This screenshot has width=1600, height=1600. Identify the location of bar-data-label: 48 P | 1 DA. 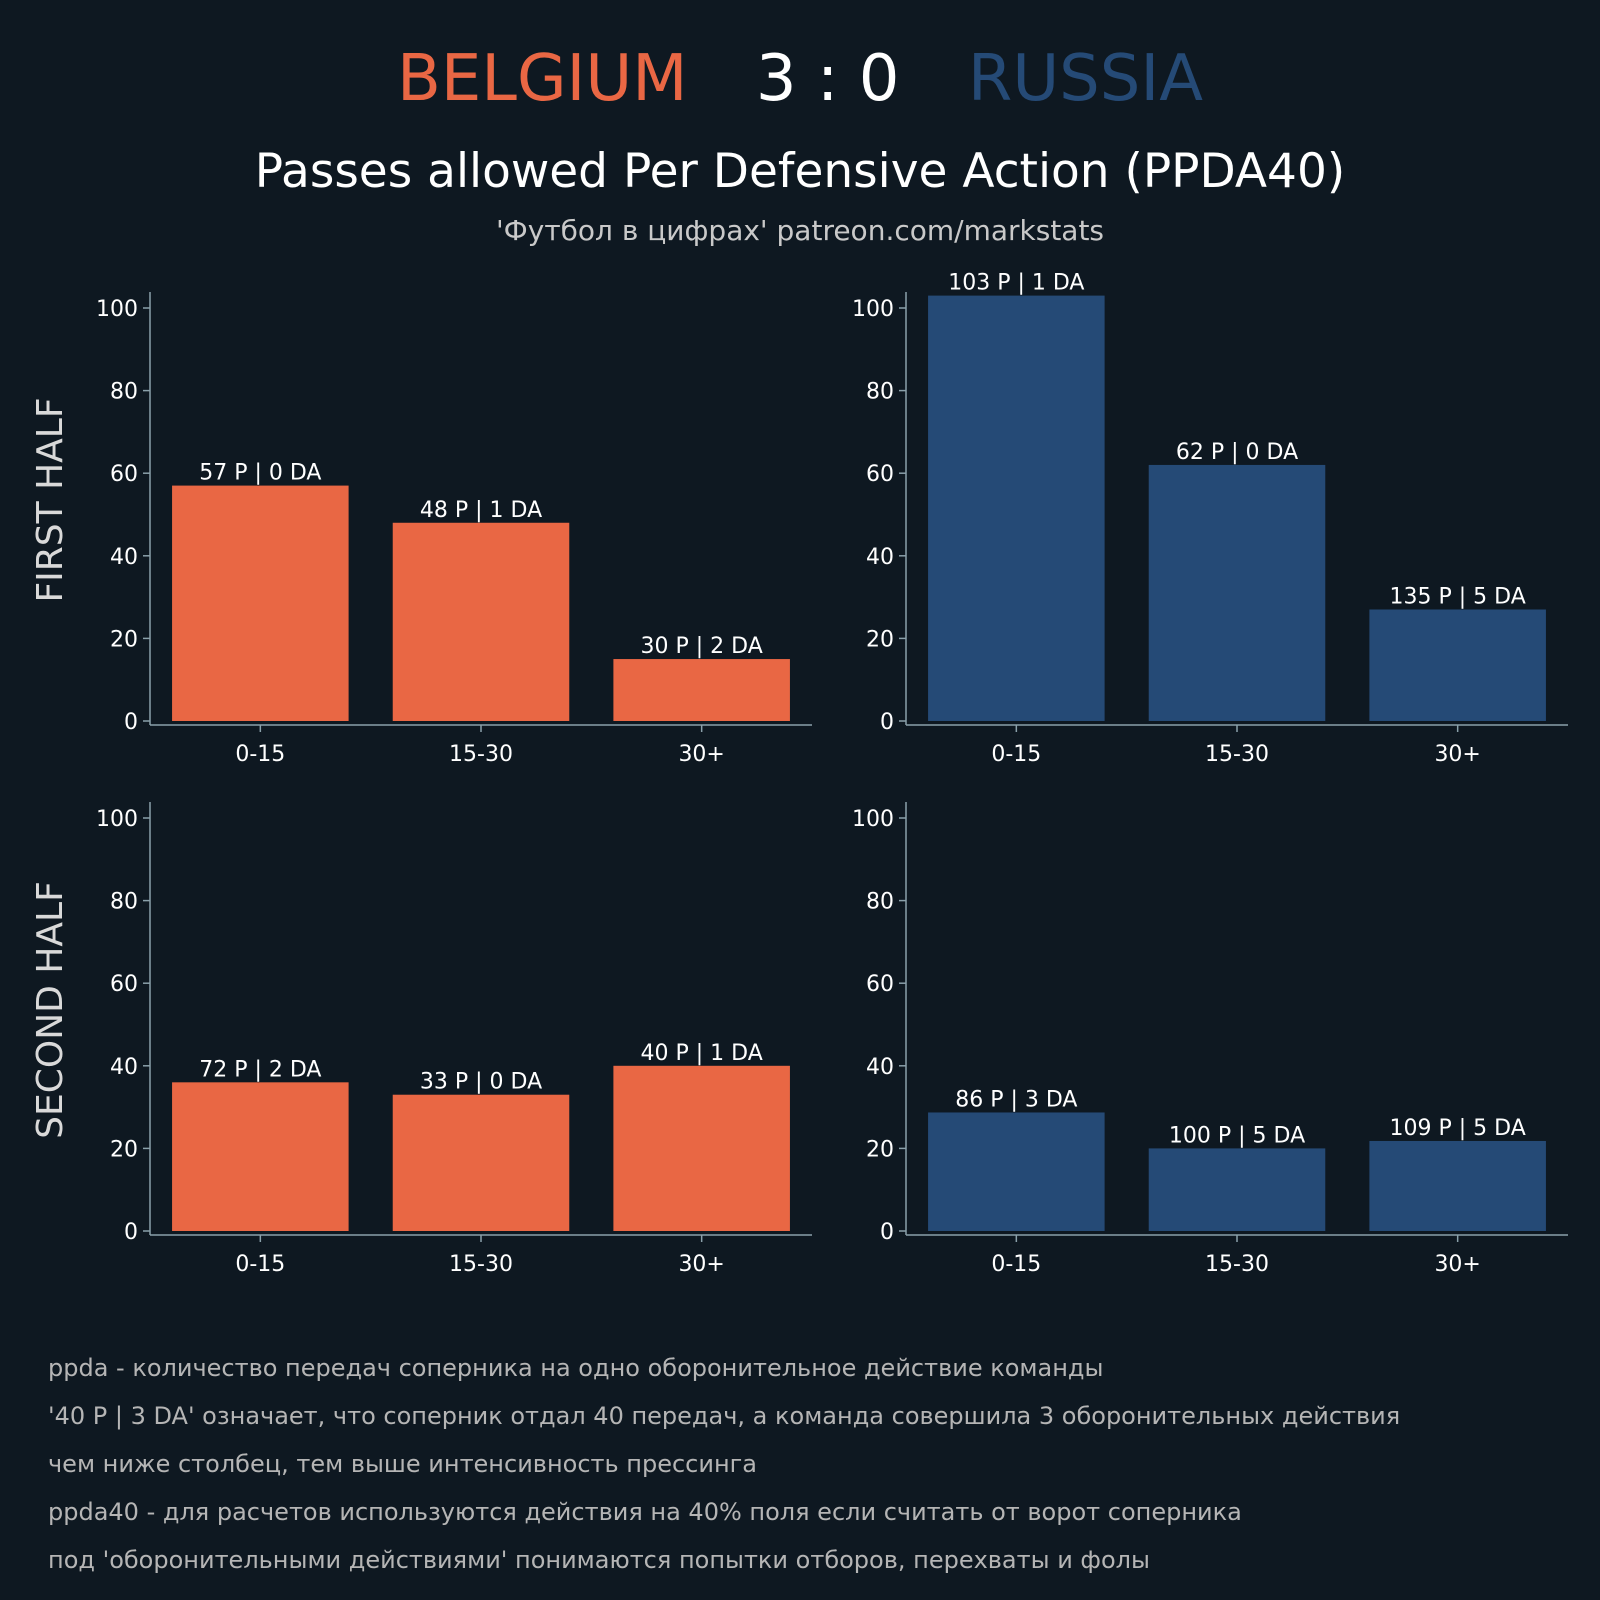
(481, 510).